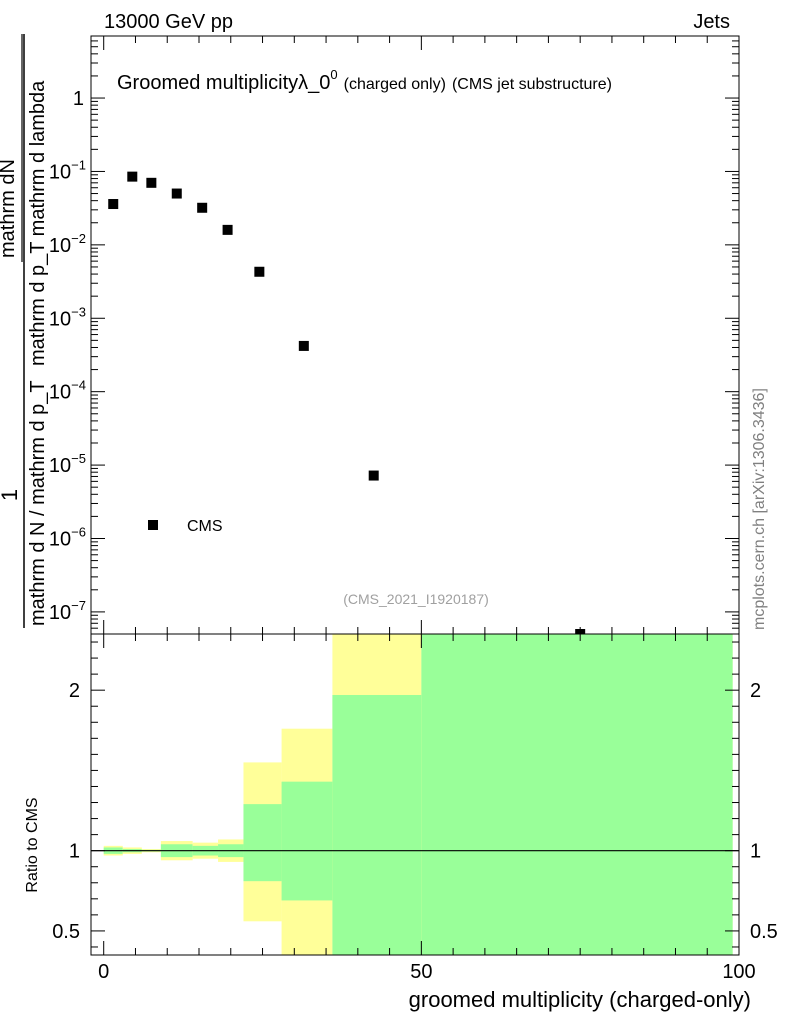  What do you see at coordinates (532, 84) in the screenshot?
I see `plot-title-sub2: (CMS jet substructure)` at bounding box center [532, 84].